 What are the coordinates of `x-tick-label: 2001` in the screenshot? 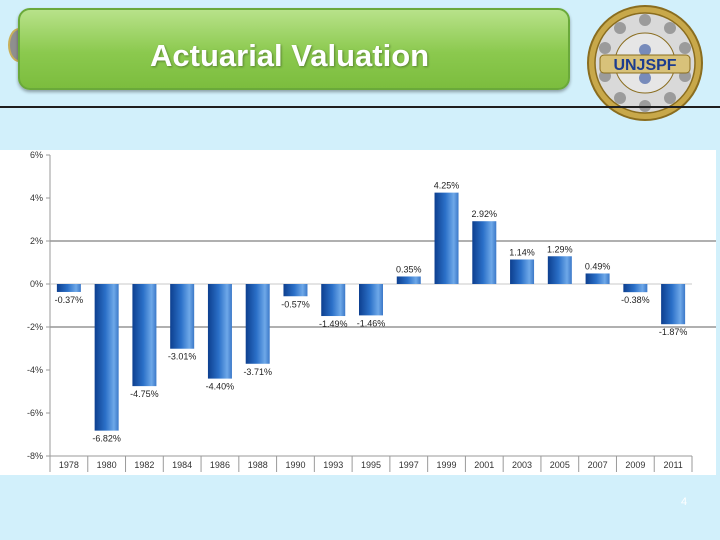 It's located at (484, 465).